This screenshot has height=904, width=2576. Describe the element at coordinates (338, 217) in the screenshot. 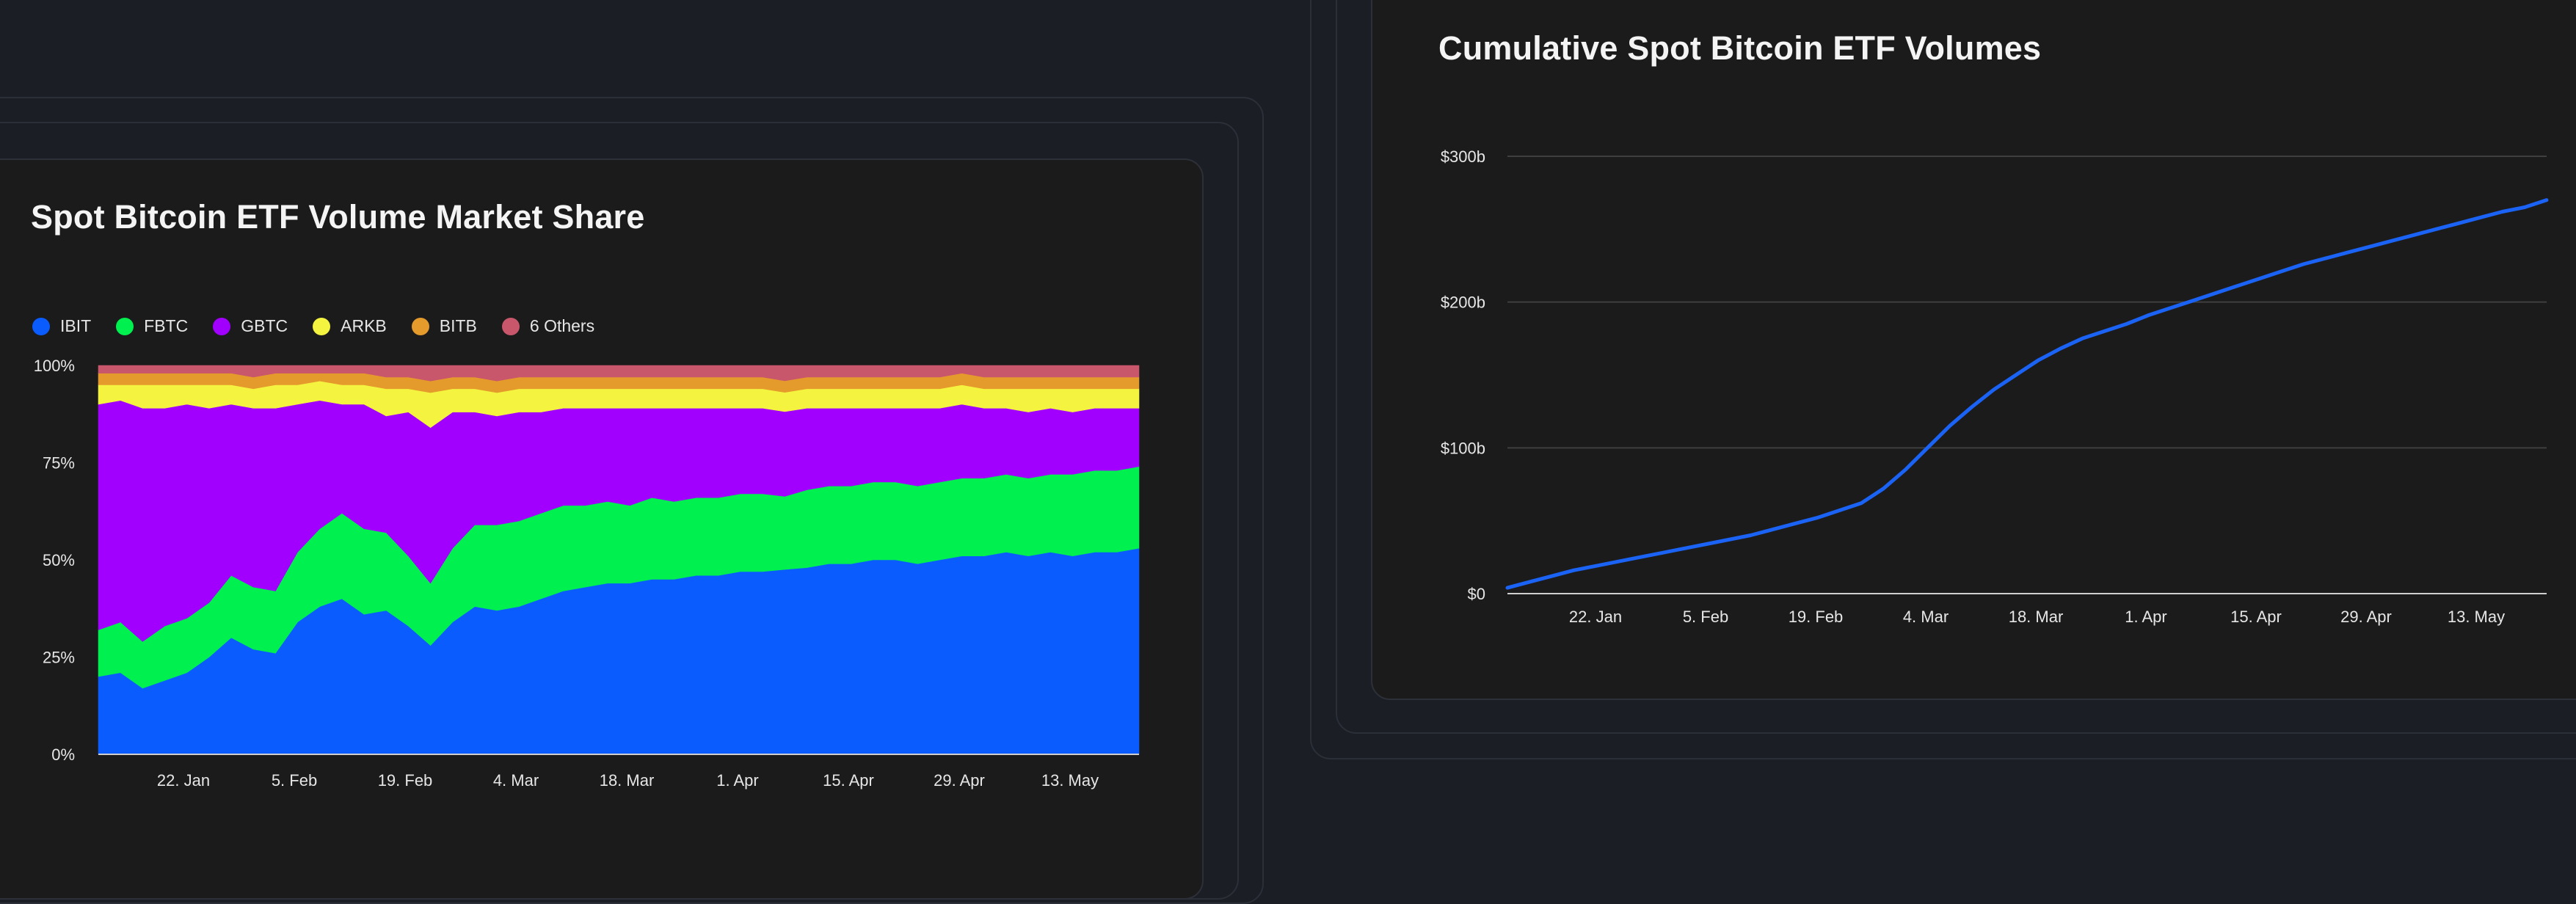

I see `card-title: Spot Bitcoin ETF Volume Market Share` at that location.